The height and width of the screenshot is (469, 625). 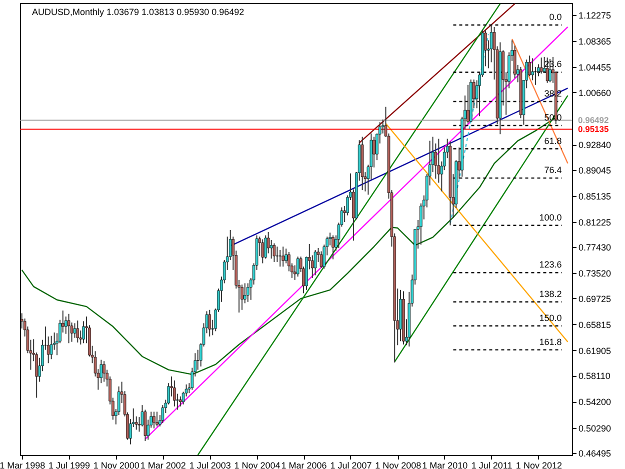 I want to click on y-tick-label: 0.61905, so click(x=595, y=351).